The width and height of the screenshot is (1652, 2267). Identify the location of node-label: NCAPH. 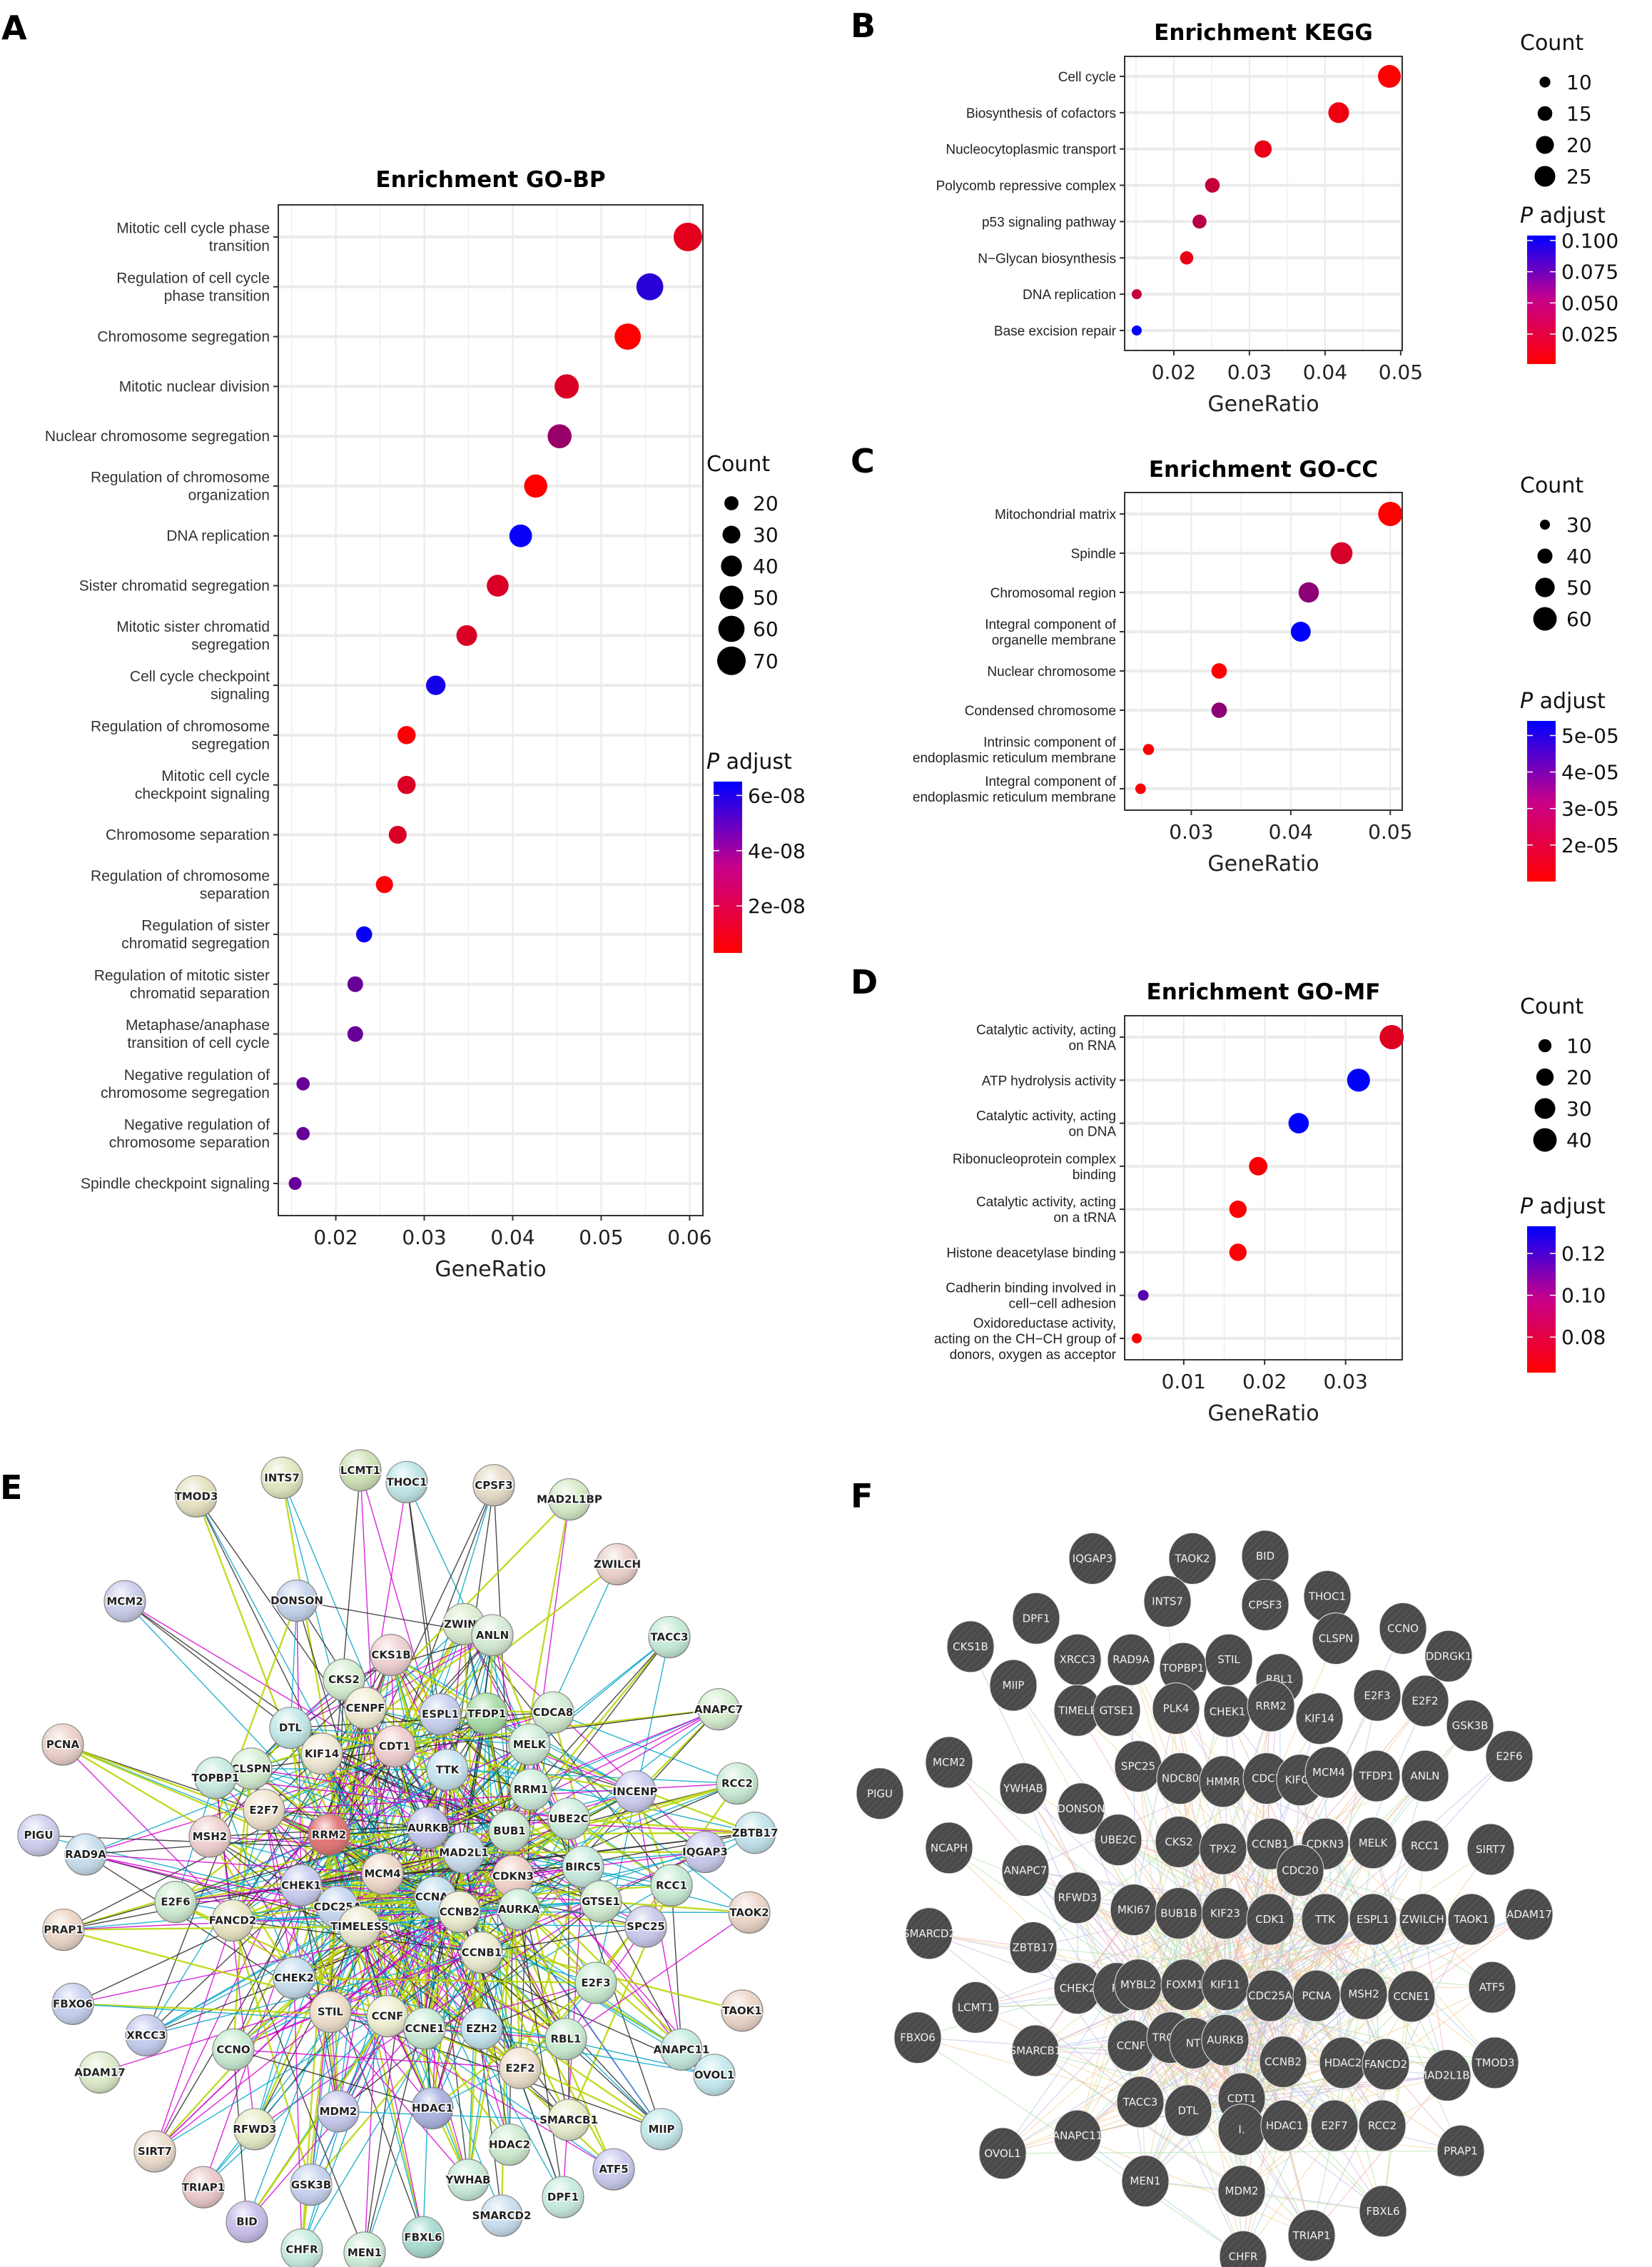
(949, 1848).